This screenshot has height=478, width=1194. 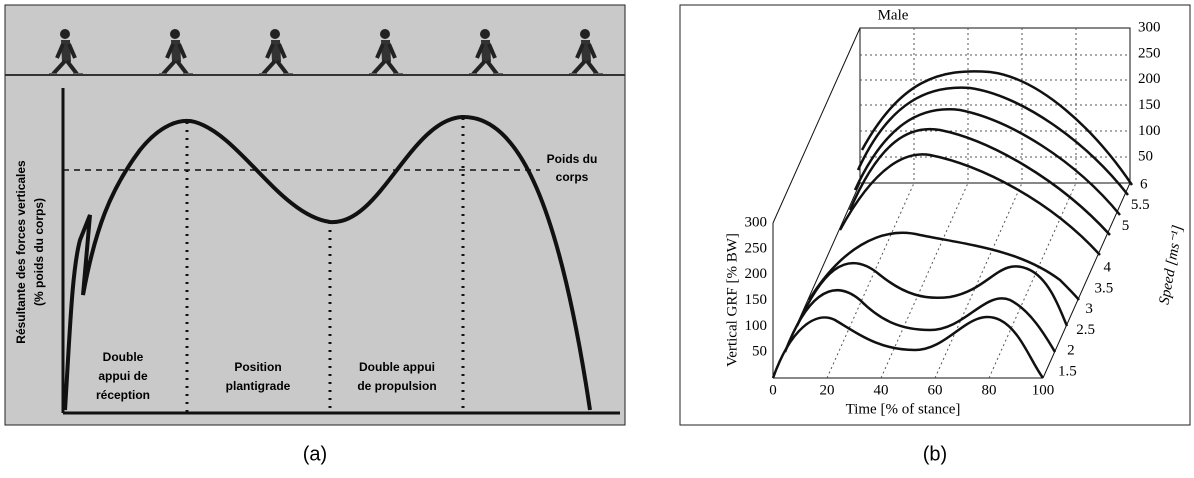 What do you see at coordinates (258, 386) in the screenshot?
I see `phase-label: plantigrade` at bounding box center [258, 386].